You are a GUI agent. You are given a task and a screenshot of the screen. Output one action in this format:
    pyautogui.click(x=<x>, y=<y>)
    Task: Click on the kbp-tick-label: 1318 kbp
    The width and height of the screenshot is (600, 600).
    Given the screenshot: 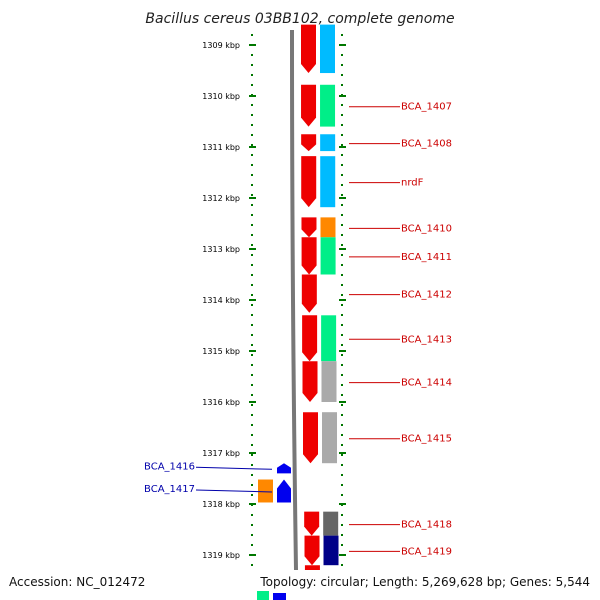 What is the action you would take?
    pyautogui.click(x=221, y=504)
    